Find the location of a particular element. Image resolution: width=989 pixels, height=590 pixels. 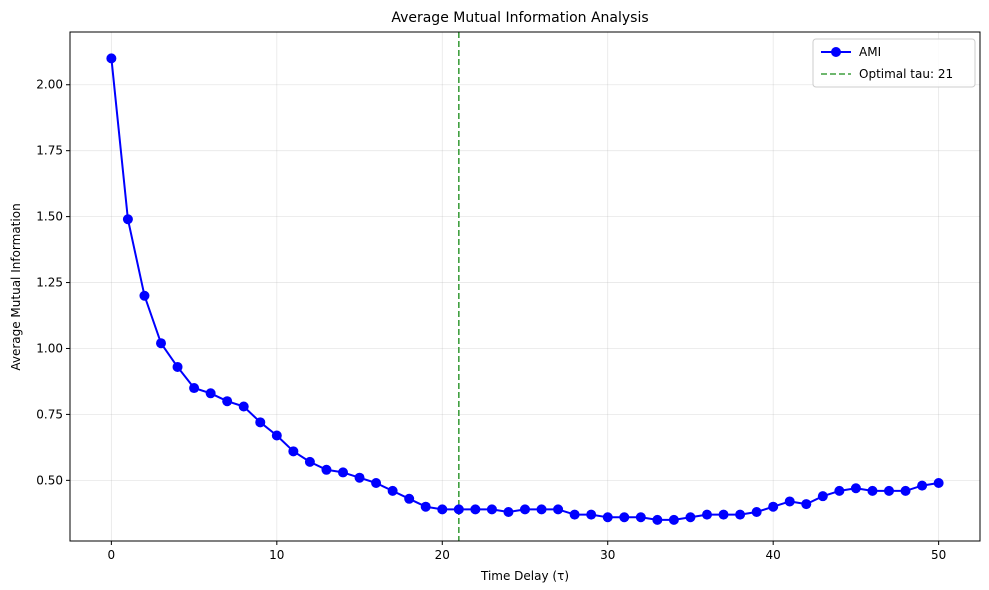

y-tick-label: 1.00 is located at coordinates (49, 348).